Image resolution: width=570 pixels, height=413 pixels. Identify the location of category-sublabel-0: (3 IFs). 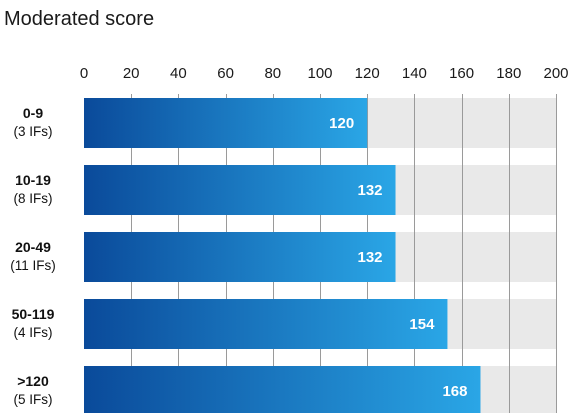
(33, 131).